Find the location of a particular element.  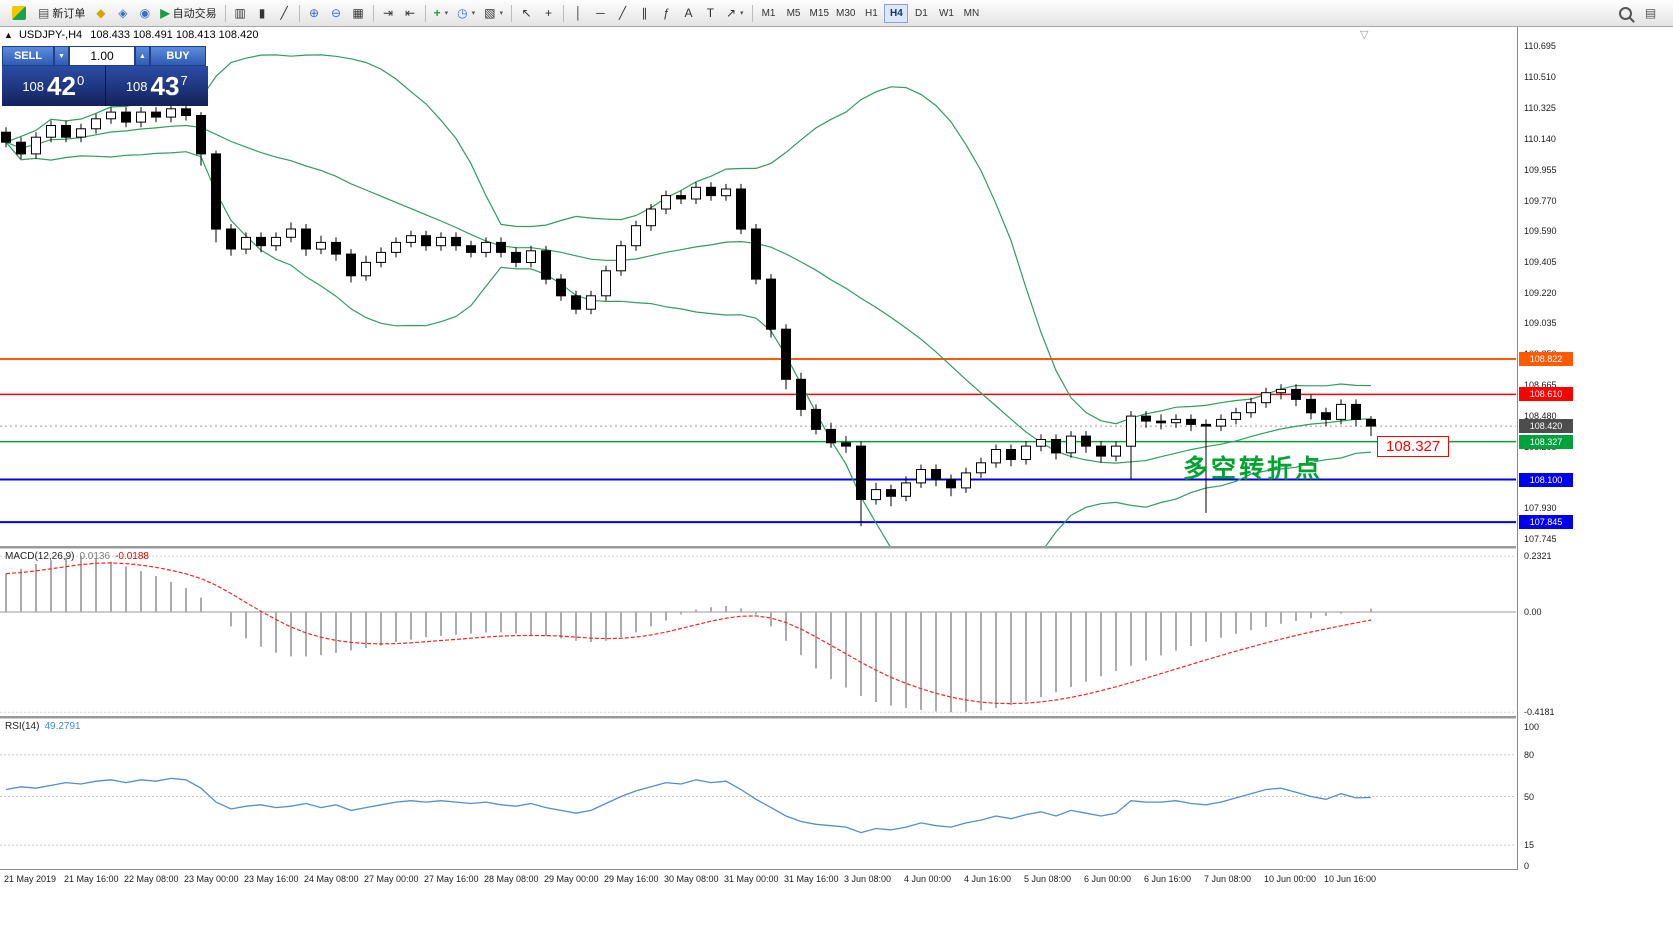

rsi-name: RSI(14) is located at coordinates (22, 726).